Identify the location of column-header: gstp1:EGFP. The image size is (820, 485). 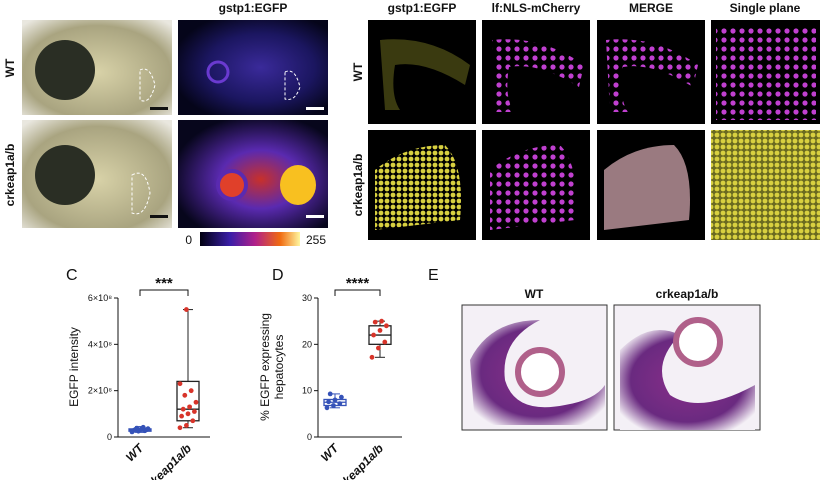
(422, 8).